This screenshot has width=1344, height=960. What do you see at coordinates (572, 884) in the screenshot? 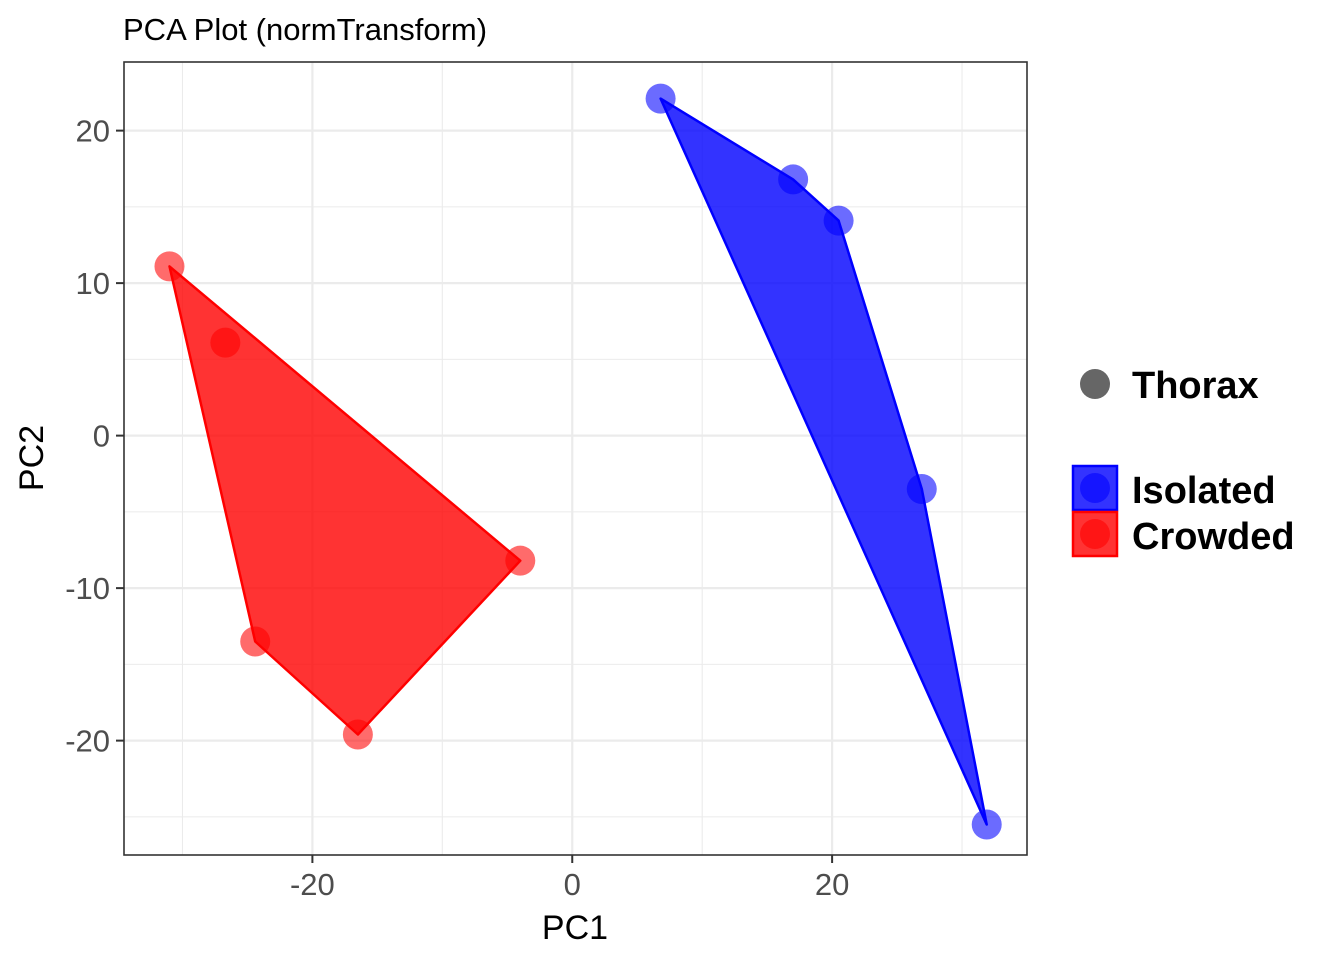
I see `x-tick-label: 0` at bounding box center [572, 884].